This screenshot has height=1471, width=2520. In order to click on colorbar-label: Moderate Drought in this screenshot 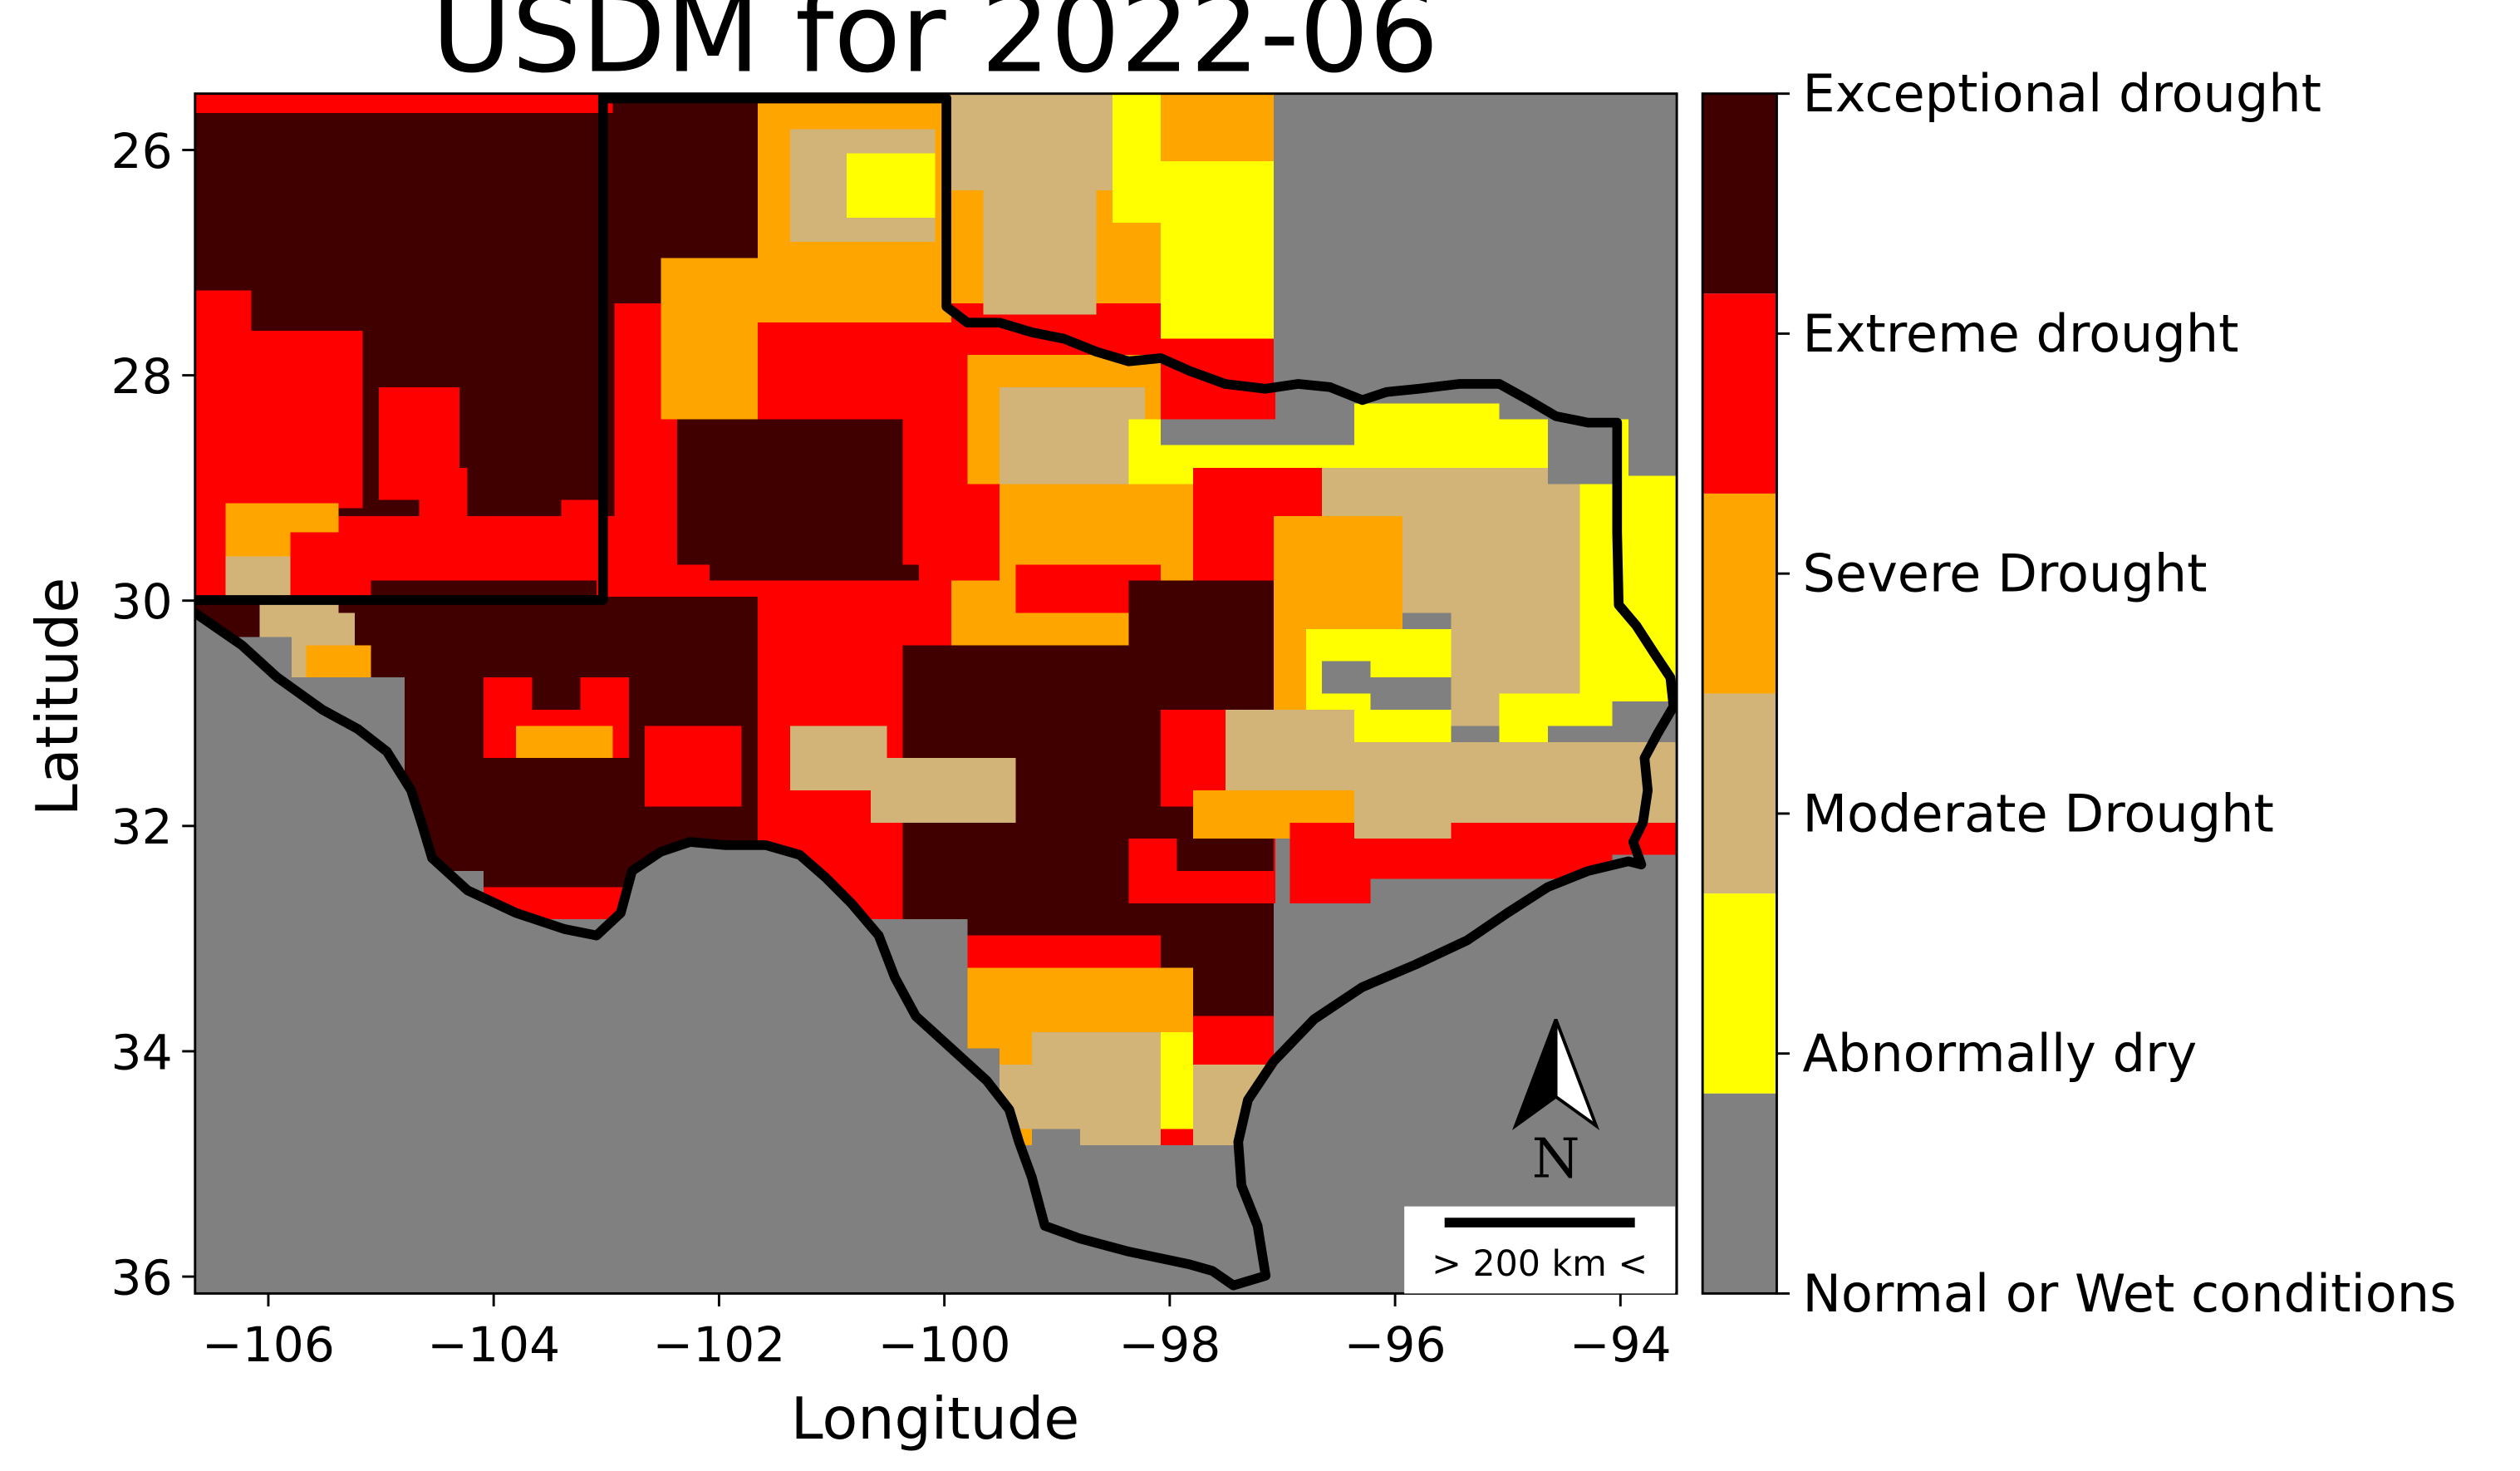, I will do `click(2038, 814)`.